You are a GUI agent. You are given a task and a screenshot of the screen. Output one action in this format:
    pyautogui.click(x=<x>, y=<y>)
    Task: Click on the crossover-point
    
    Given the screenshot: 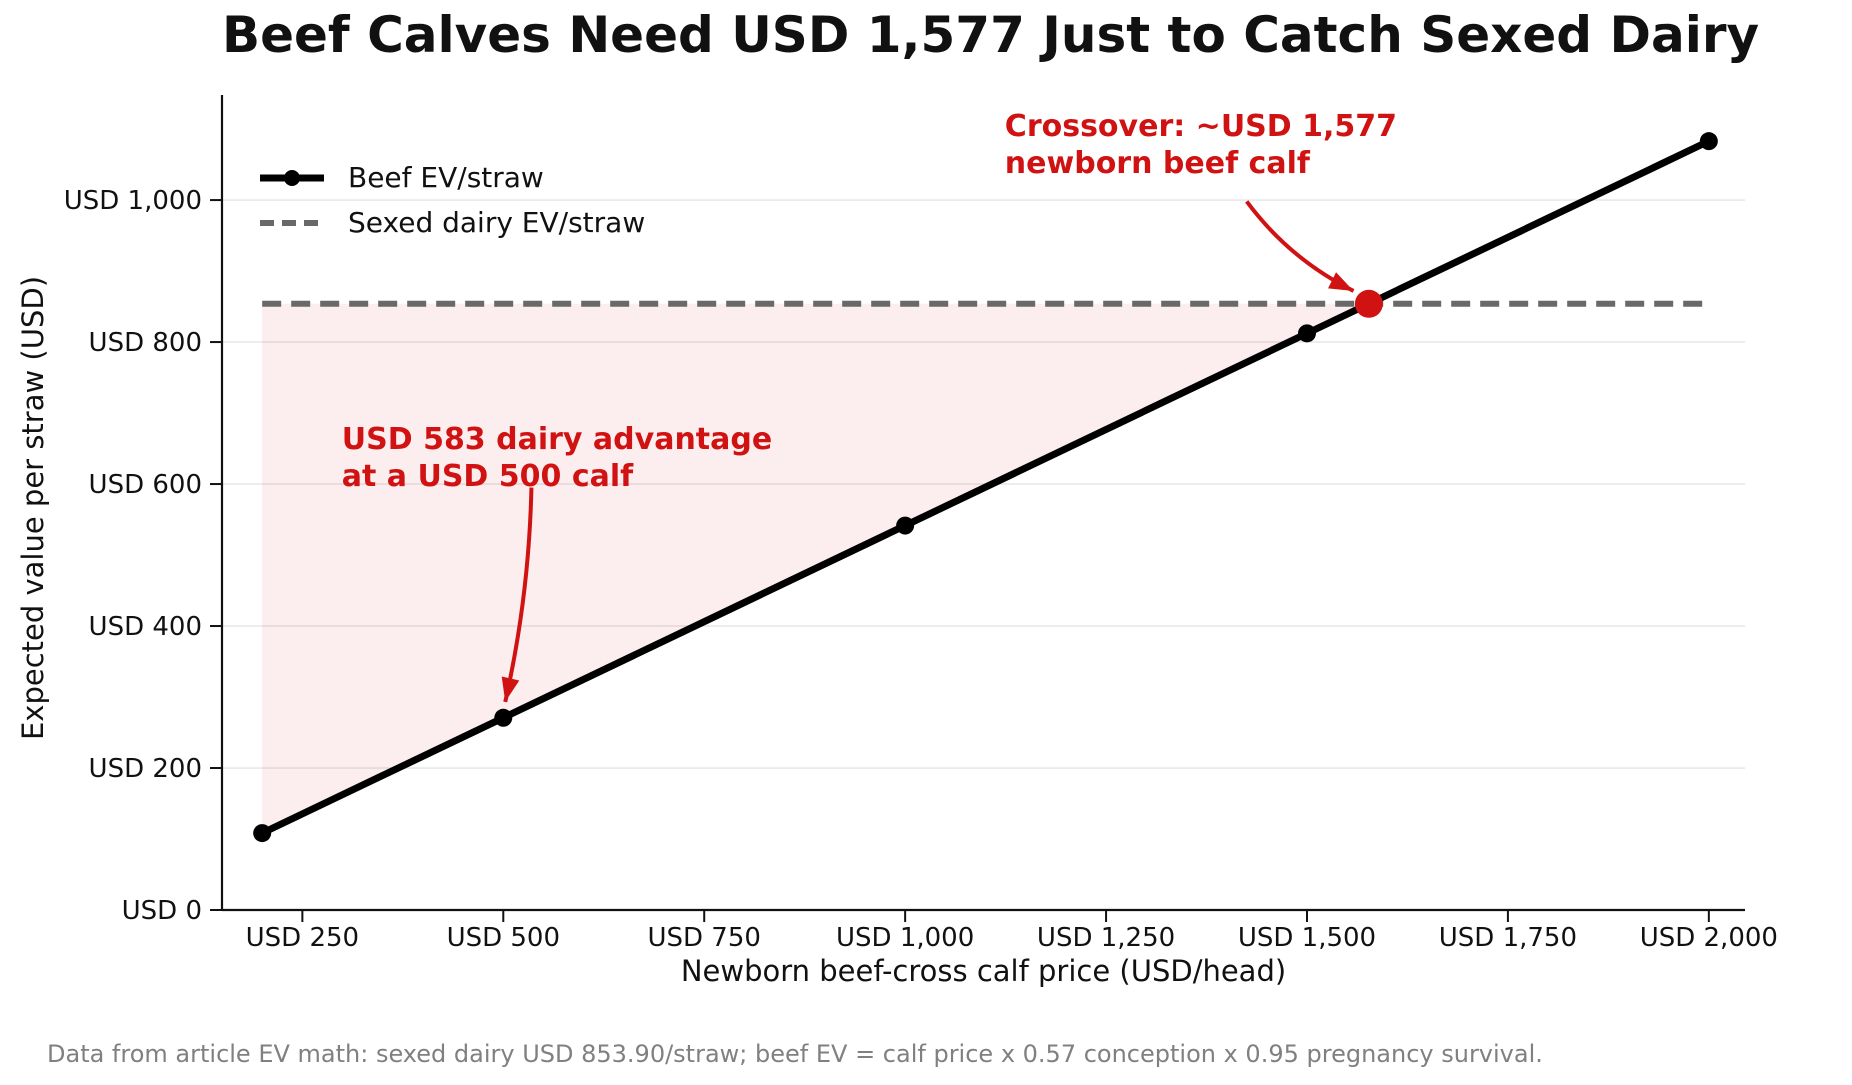 What is the action you would take?
    pyautogui.click(x=1368, y=303)
    